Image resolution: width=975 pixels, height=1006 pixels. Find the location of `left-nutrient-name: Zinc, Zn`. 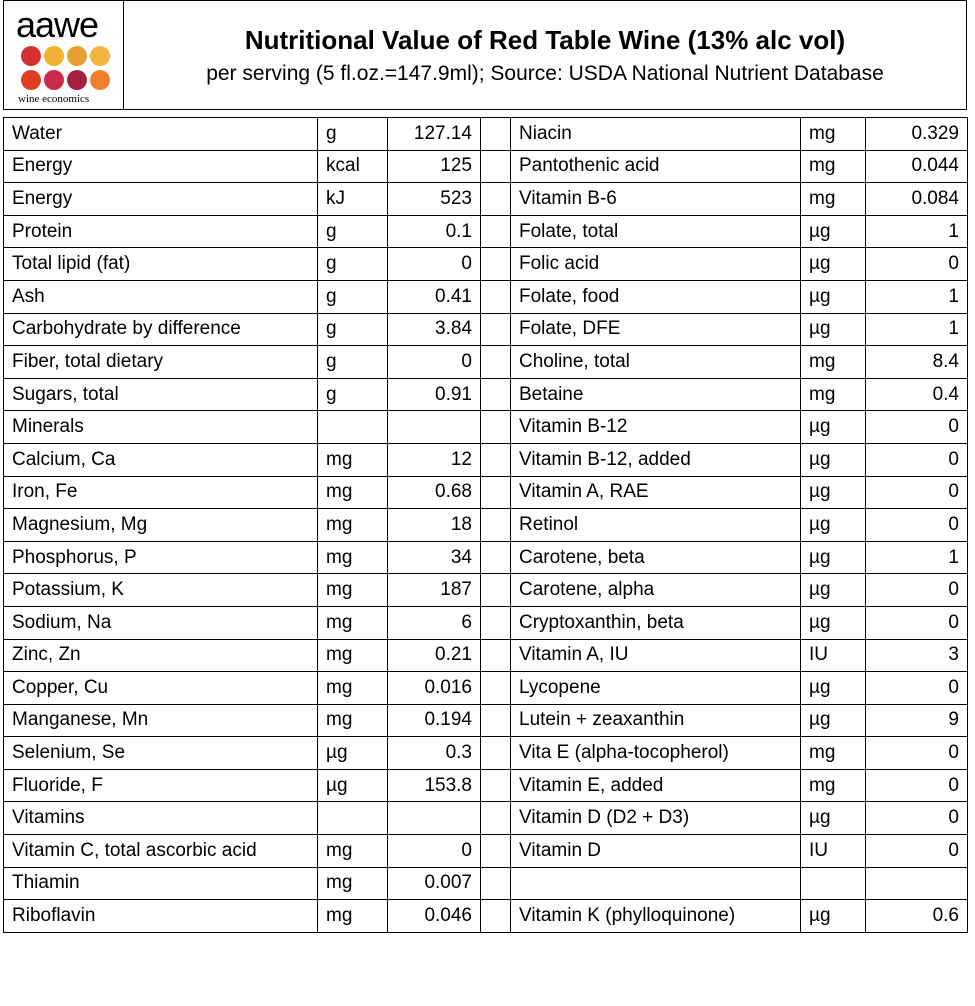

left-nutrient-name: Zinc, Zn is located at coordinates (160, 655).